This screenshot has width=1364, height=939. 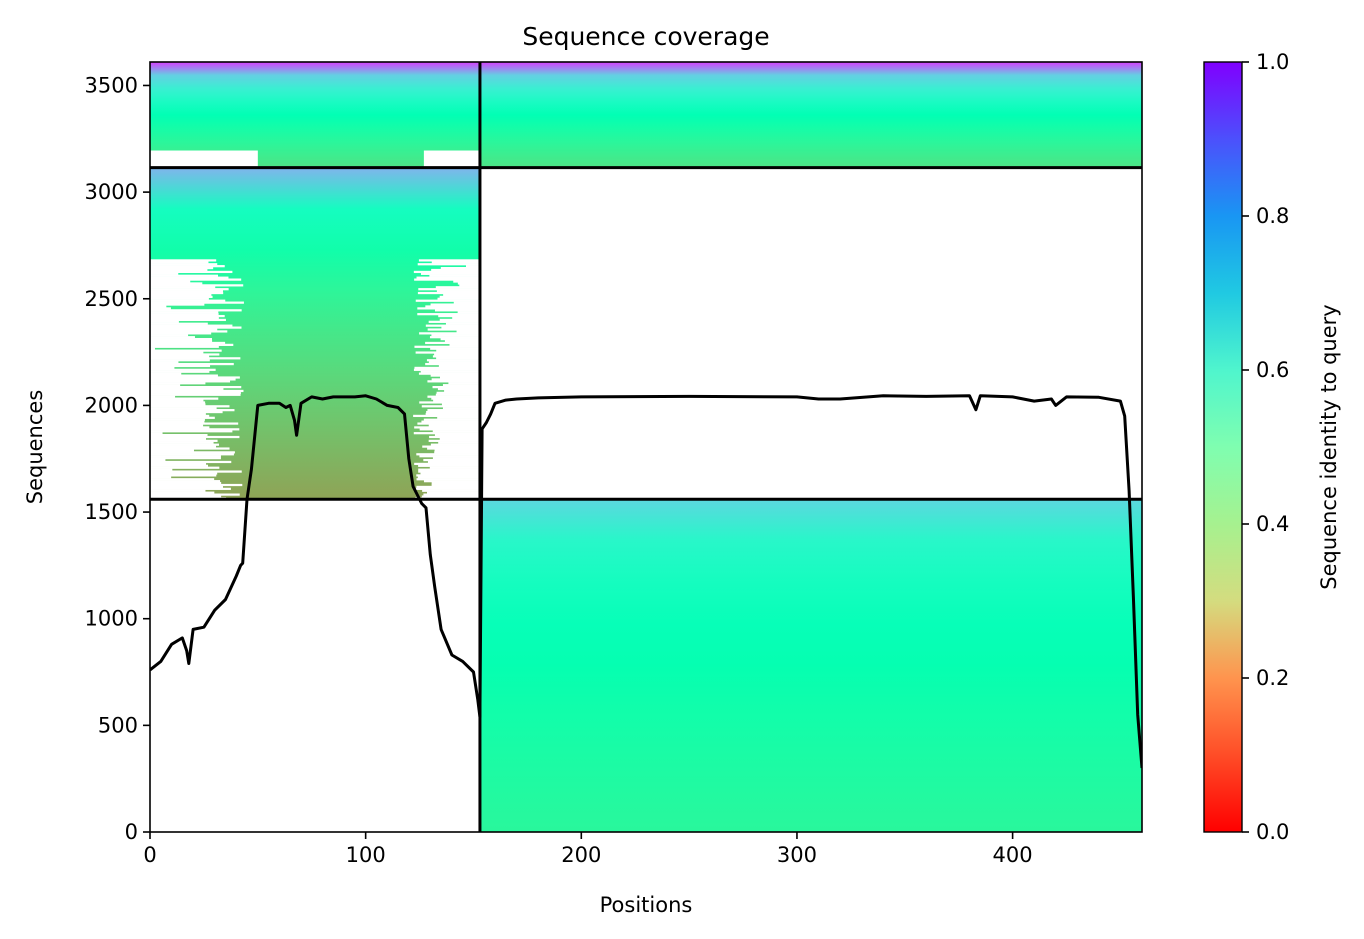 What do you see at coordinates (581, 855) in the screenshot?
I see `x-tick-label: 200` at bounding box center [581, 855].